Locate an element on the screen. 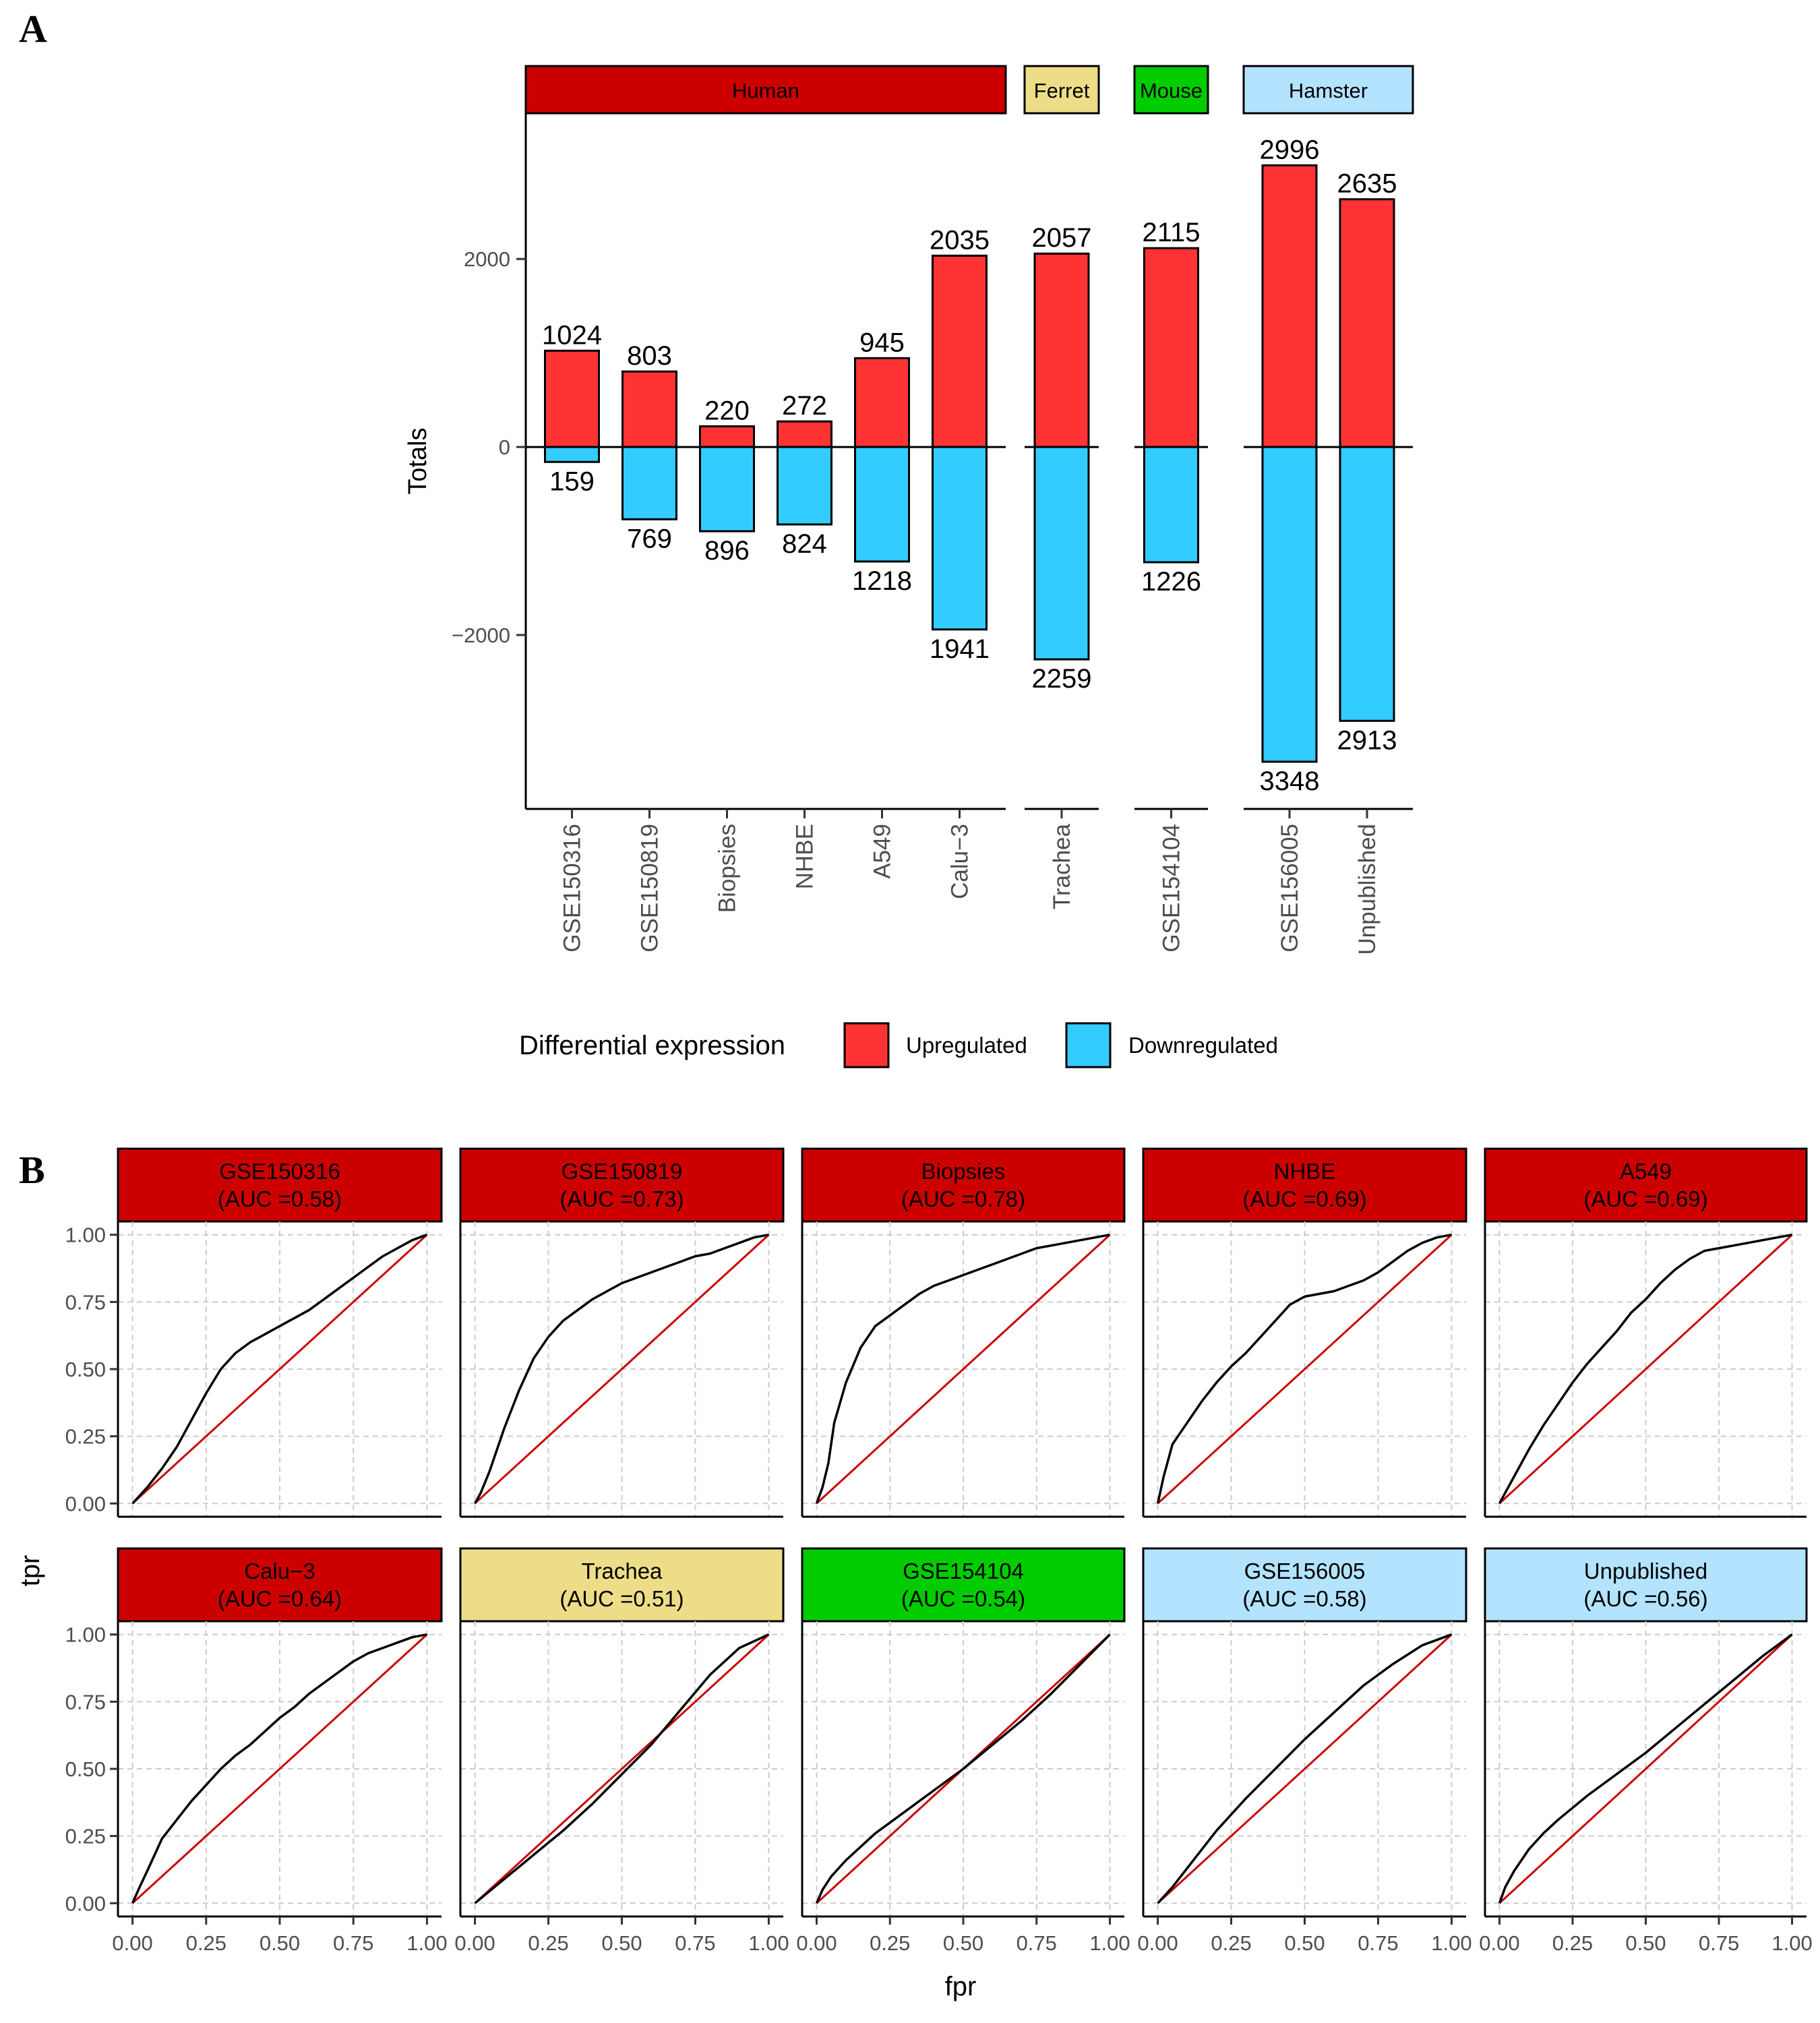  x-tick-label: GSE156005 is located at coordinates (1290, 888).